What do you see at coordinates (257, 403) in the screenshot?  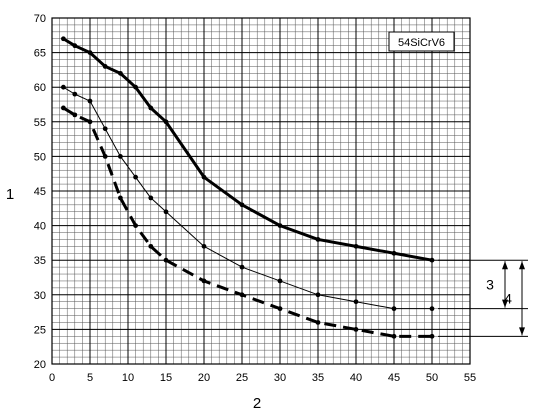 I see `x-axis-label: 2` at bounding box center [257, 403].